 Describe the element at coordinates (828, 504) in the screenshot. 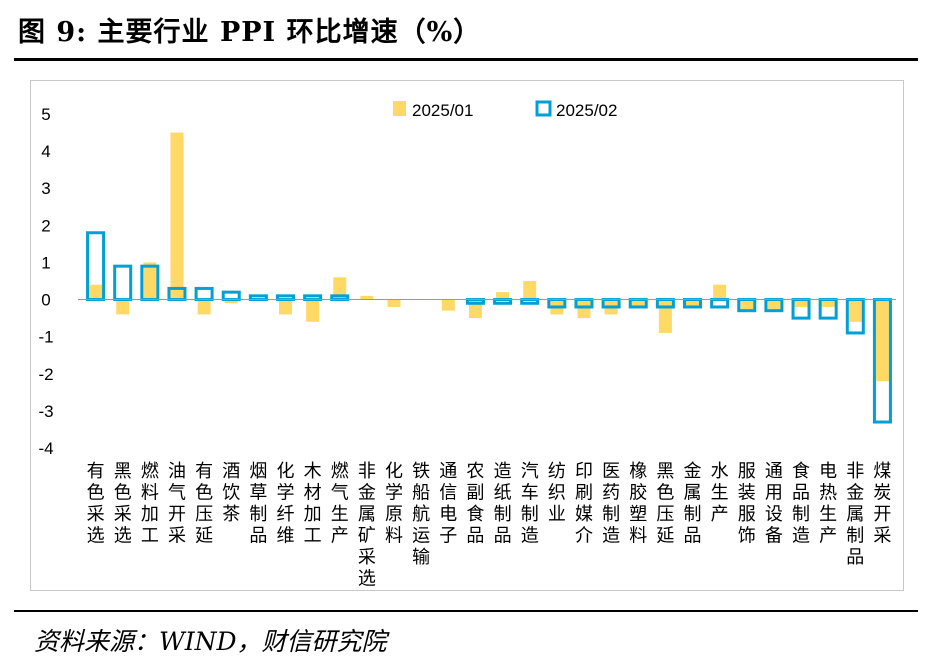

I see `category-label: 电热生产` at that location.